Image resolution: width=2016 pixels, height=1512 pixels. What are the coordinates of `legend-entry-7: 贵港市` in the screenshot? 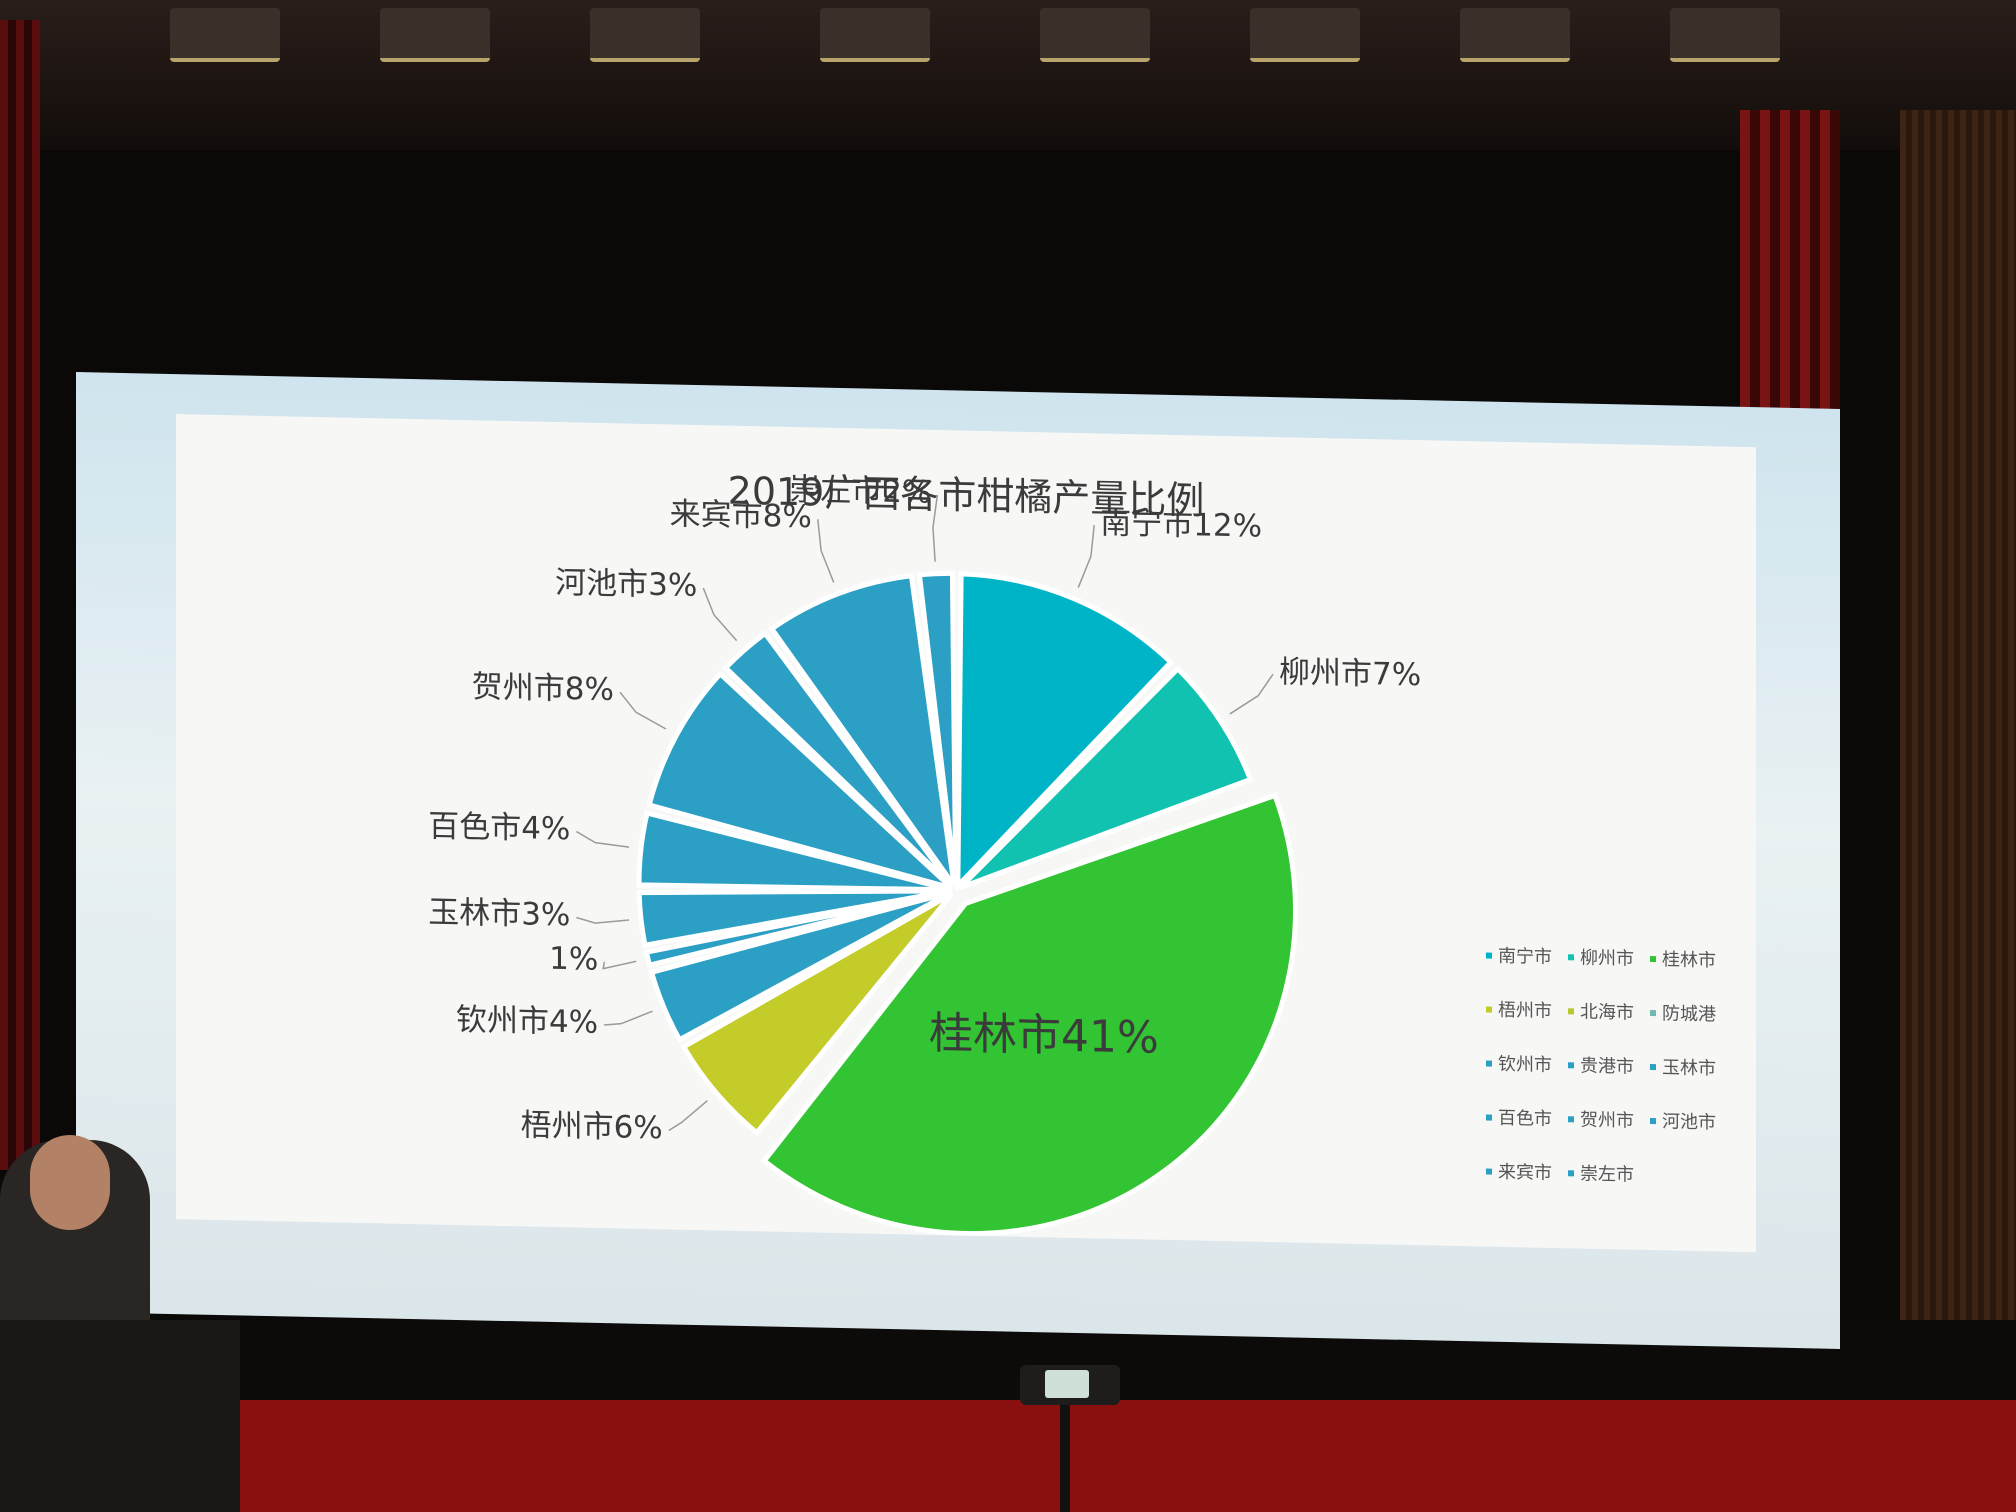 It's located at (1607, 1067).